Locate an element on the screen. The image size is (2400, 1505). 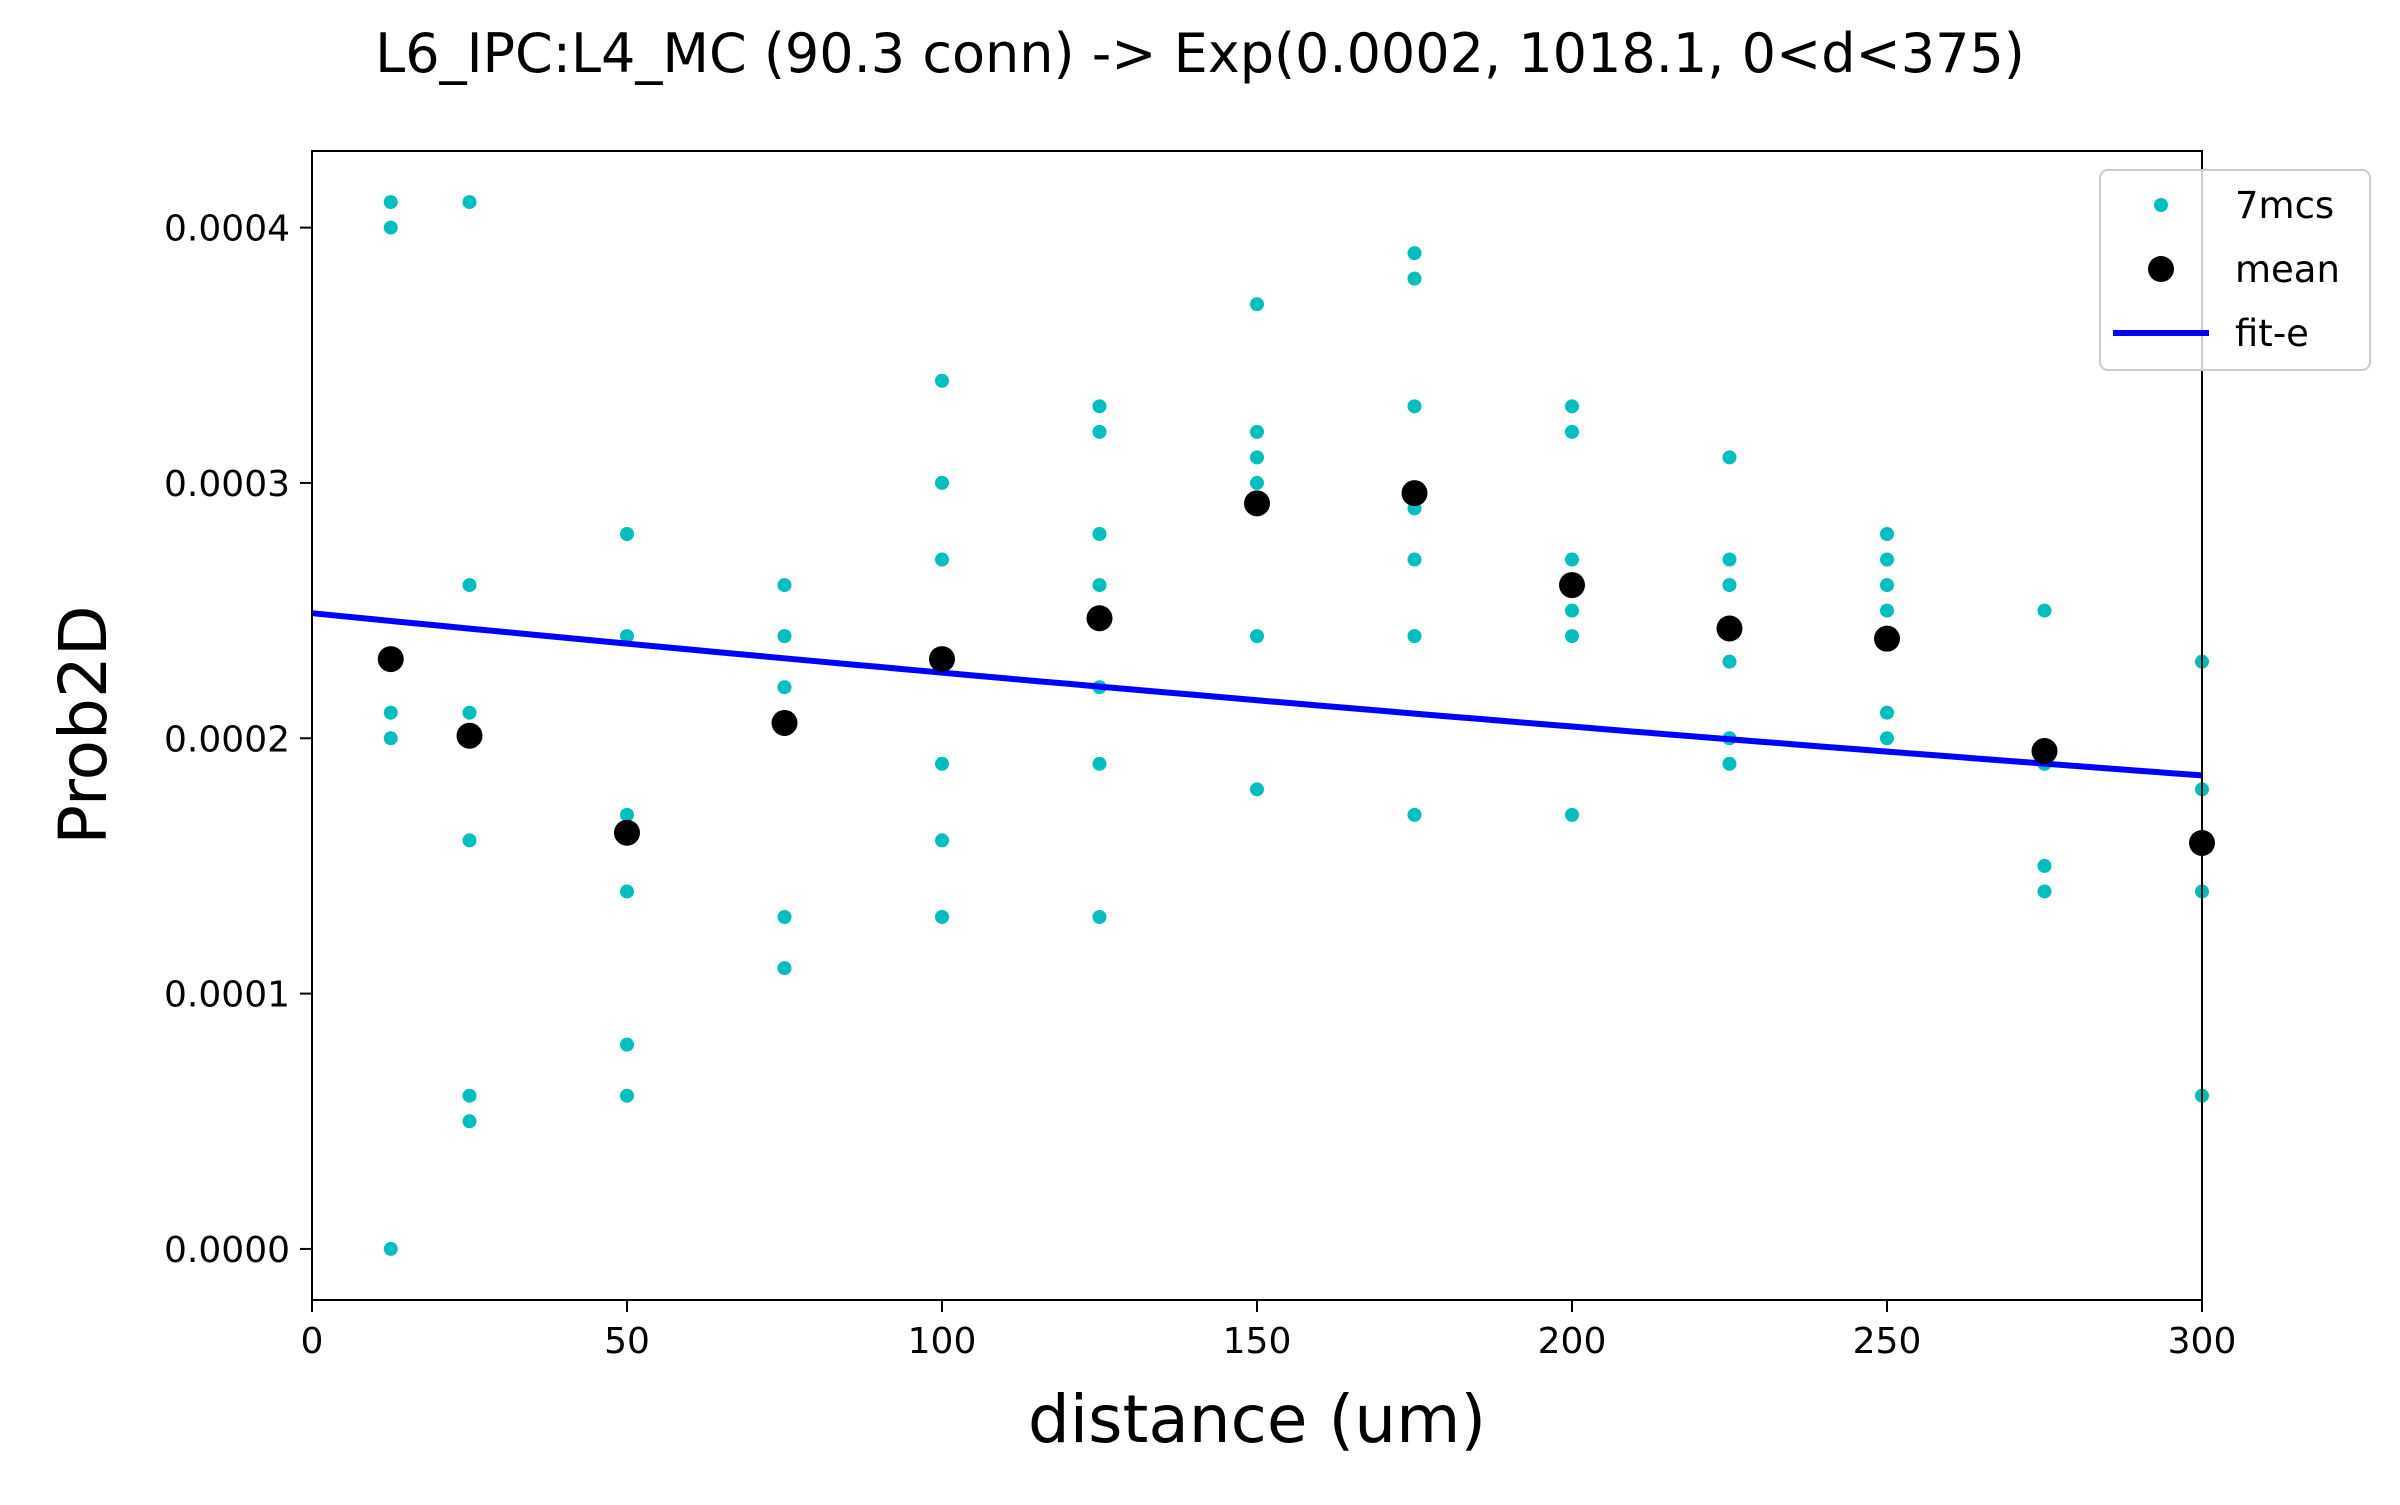
x-axis-label: distance (um) is located at coordinates (1257, 1419).